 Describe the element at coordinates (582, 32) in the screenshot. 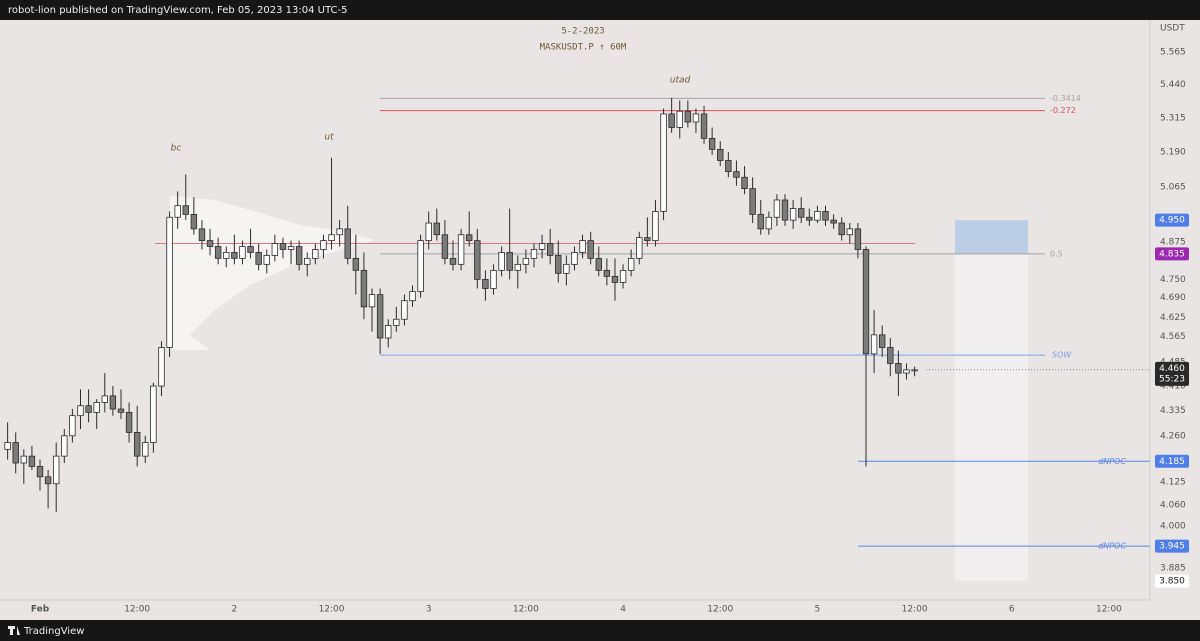

I see `chart-title: 5-2-2023` at that location.